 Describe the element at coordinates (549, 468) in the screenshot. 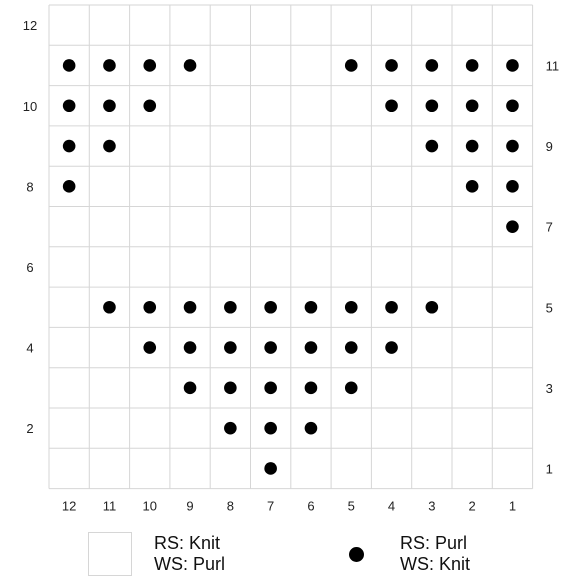

I see `row-number-label-right: 1` at that location.